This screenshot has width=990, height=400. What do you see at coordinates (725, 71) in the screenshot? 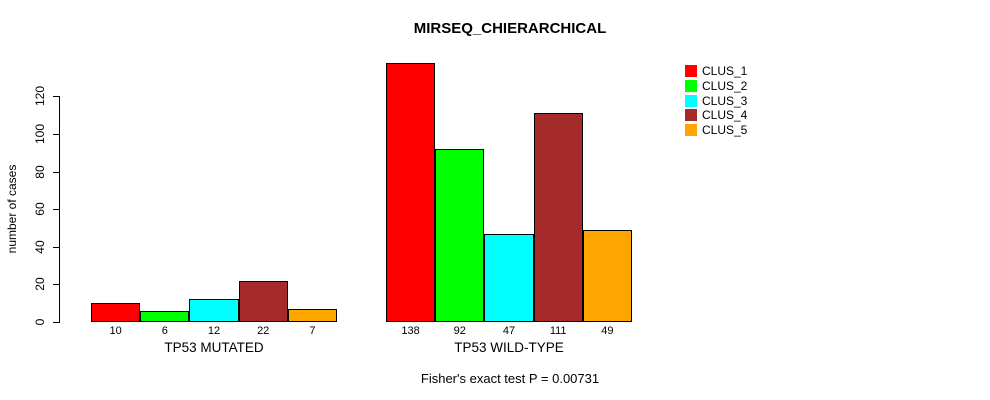
I see `legend-label: CLUS_1` at bounding box center [725, 71].